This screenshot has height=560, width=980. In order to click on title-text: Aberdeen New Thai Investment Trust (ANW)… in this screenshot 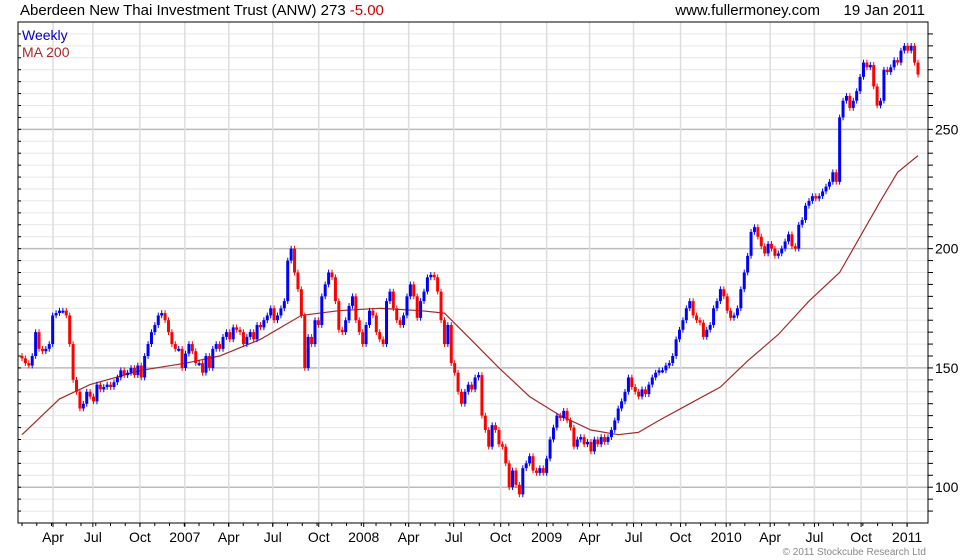, I will do `click(183, 10)`.